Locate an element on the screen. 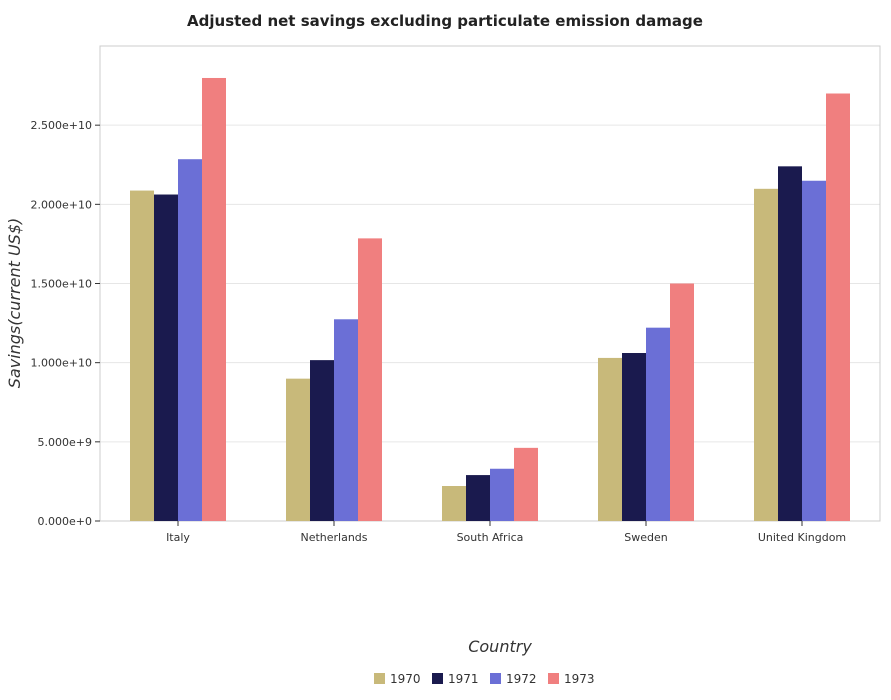  bar-1970-italy is located at coordinates (142, 355).